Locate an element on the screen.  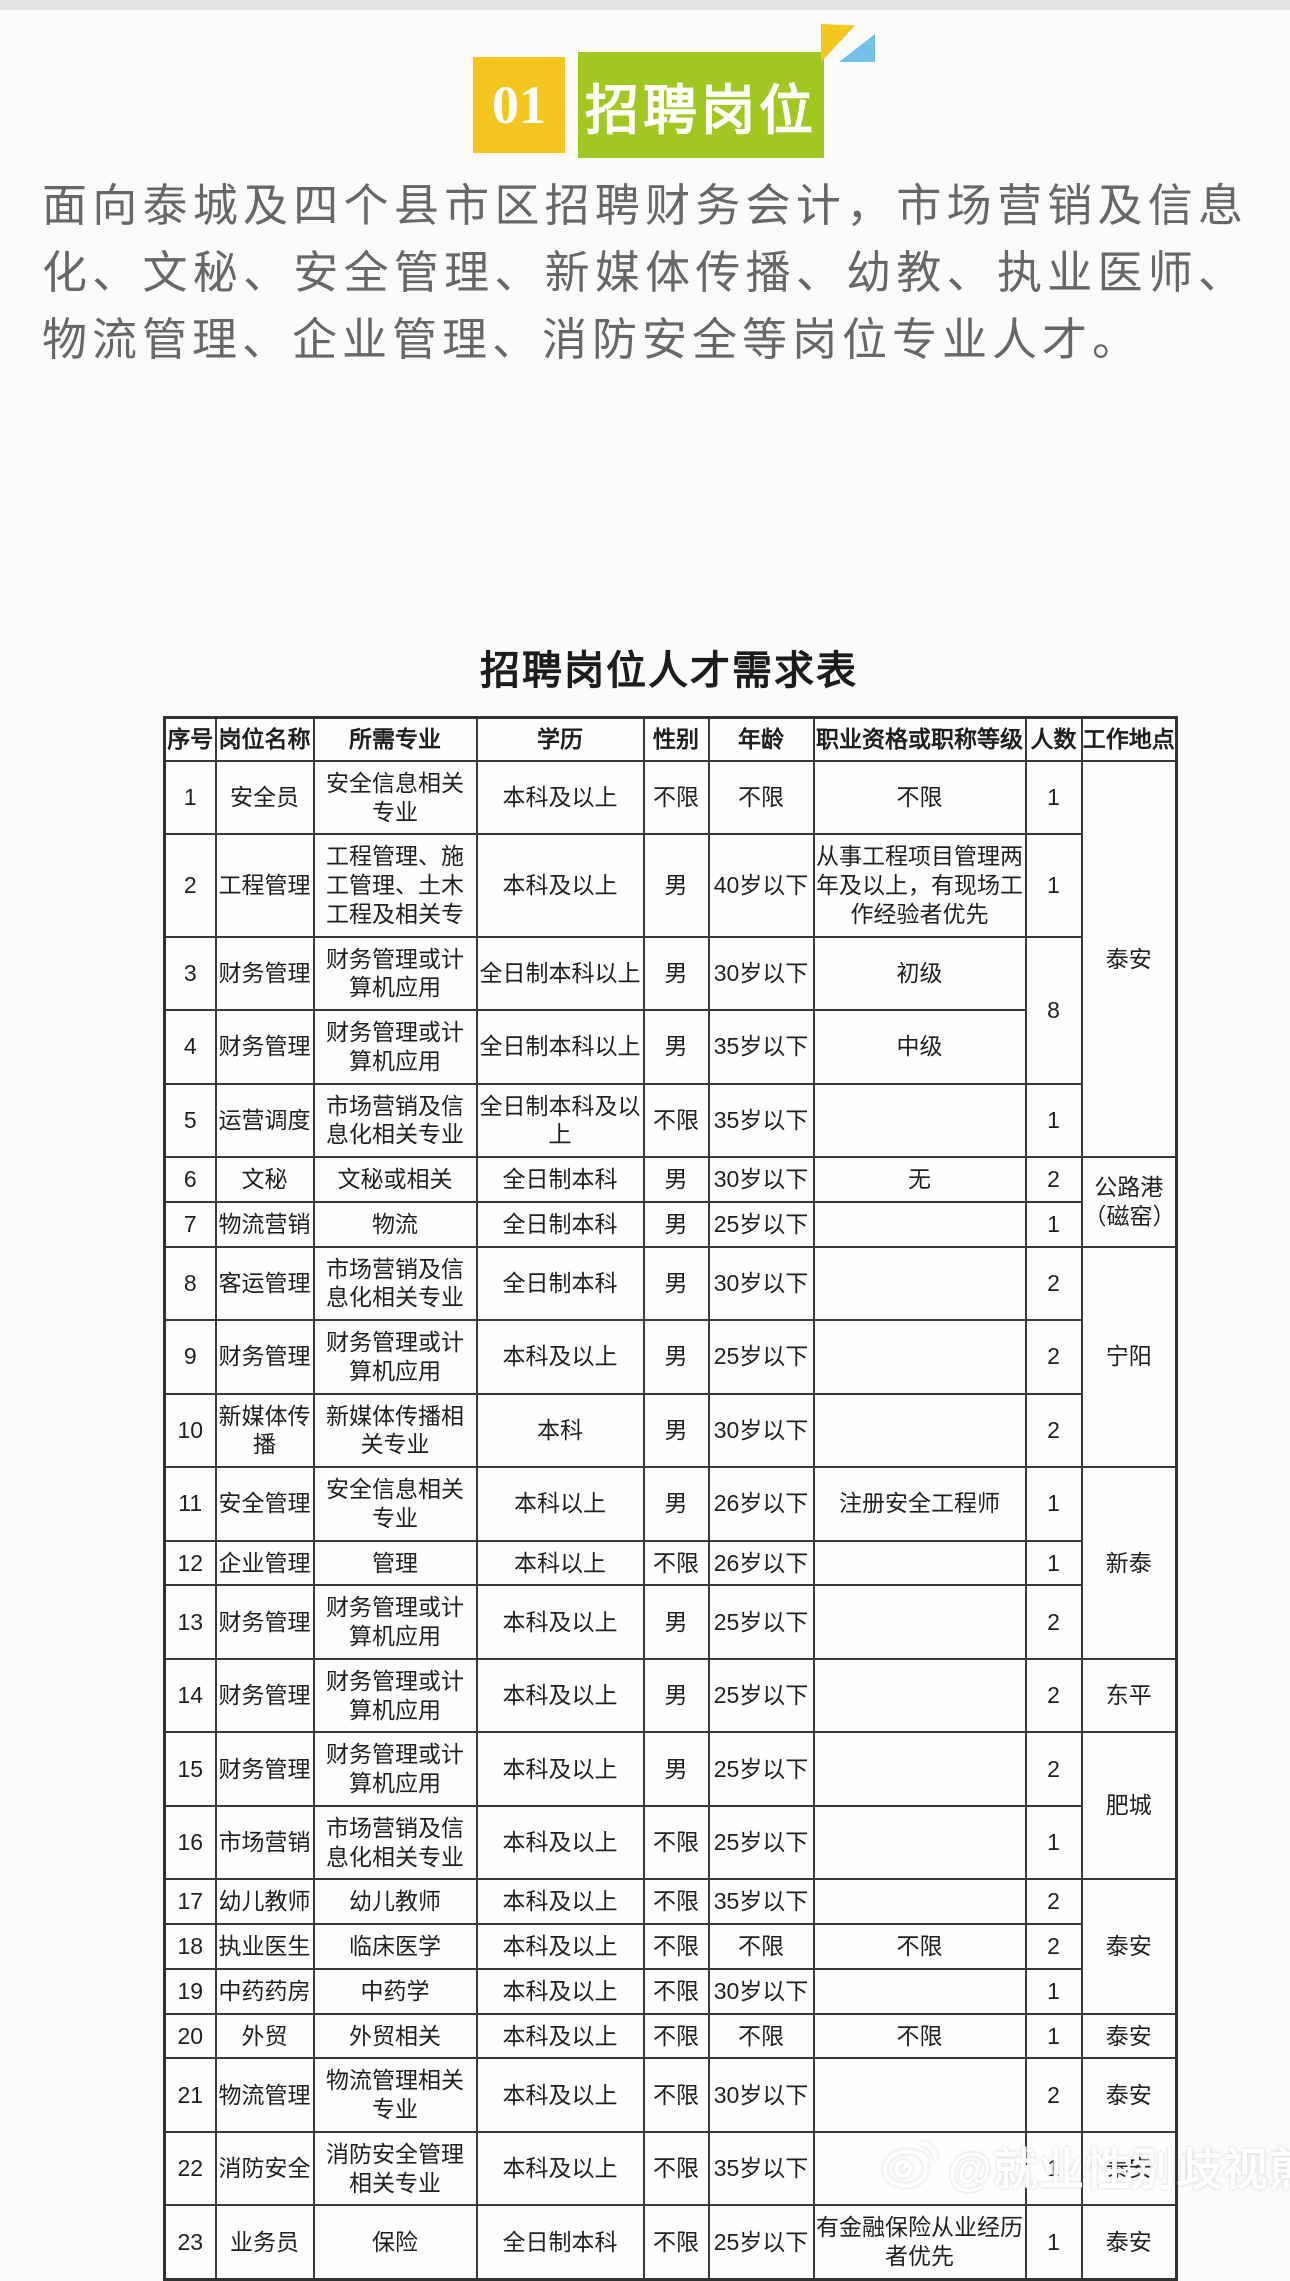
header-cell: 序号 is located at coordinates (190, 739).